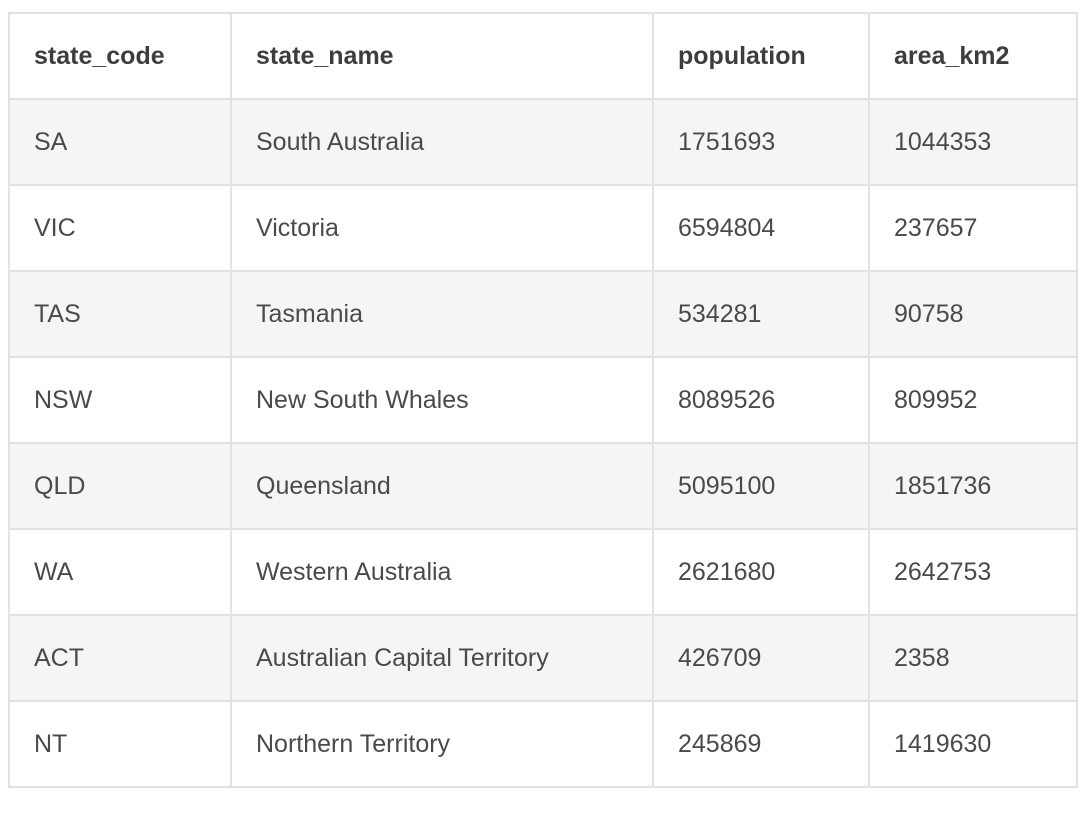  What do you see at coordinates (120, 142) in the screenshot?
I see `cell-state-code: SA` at bounding box center [120, 142].